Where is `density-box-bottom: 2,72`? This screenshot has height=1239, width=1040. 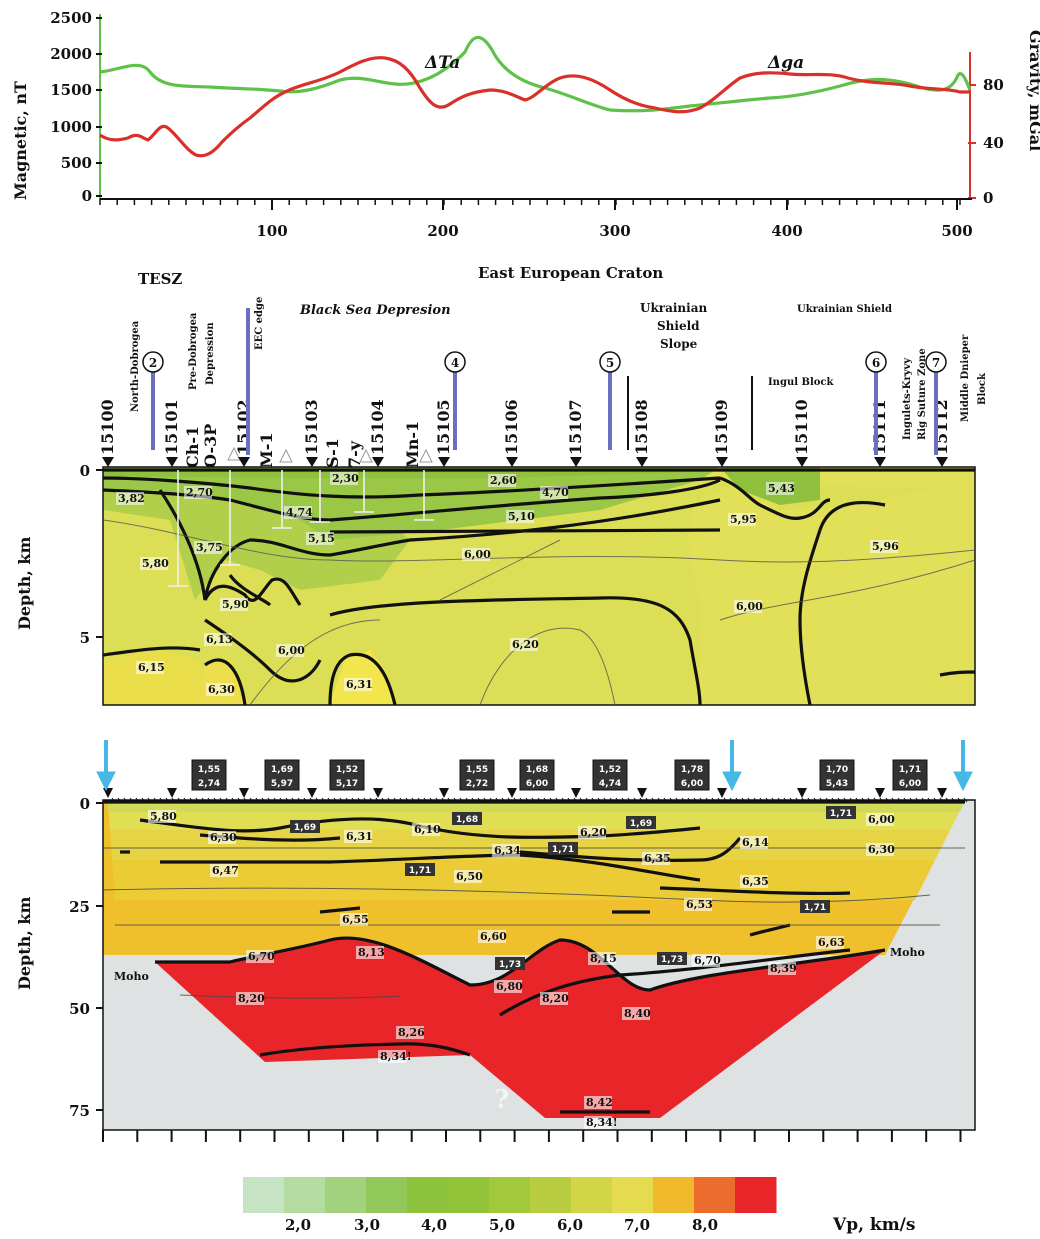
density-box-bottom: 2,72 is located at coordinates (477, 784).